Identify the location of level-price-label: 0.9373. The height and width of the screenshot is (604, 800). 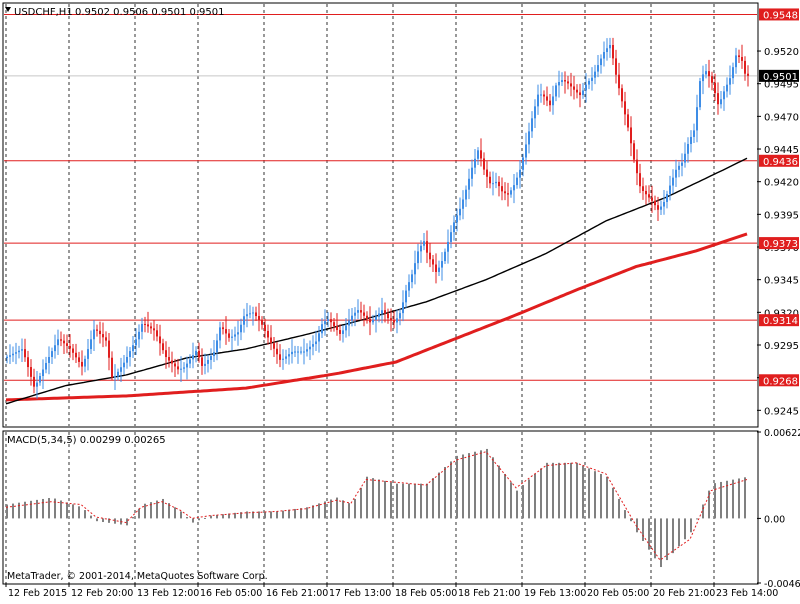
(780, 244).